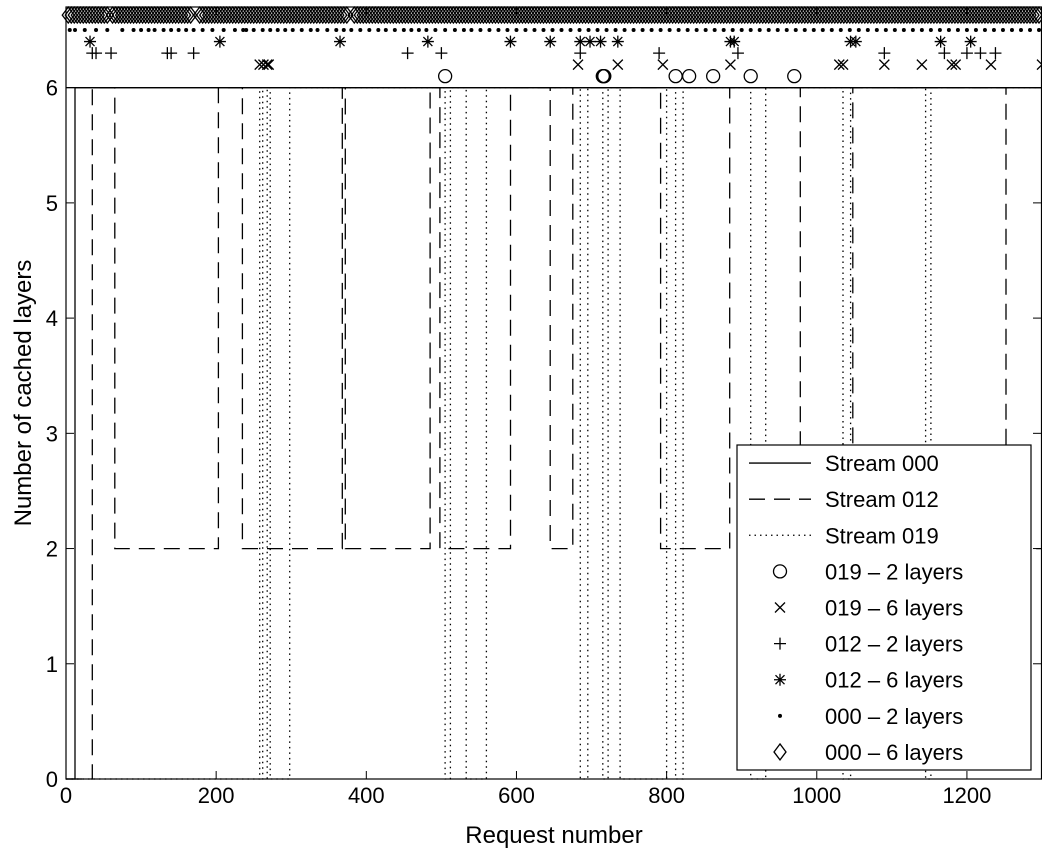 This screenshot has width=1042, height=853. Describe the element at coordinates (882, 499) in the screenshot. I see `legend-label: Stream 012` at that location.